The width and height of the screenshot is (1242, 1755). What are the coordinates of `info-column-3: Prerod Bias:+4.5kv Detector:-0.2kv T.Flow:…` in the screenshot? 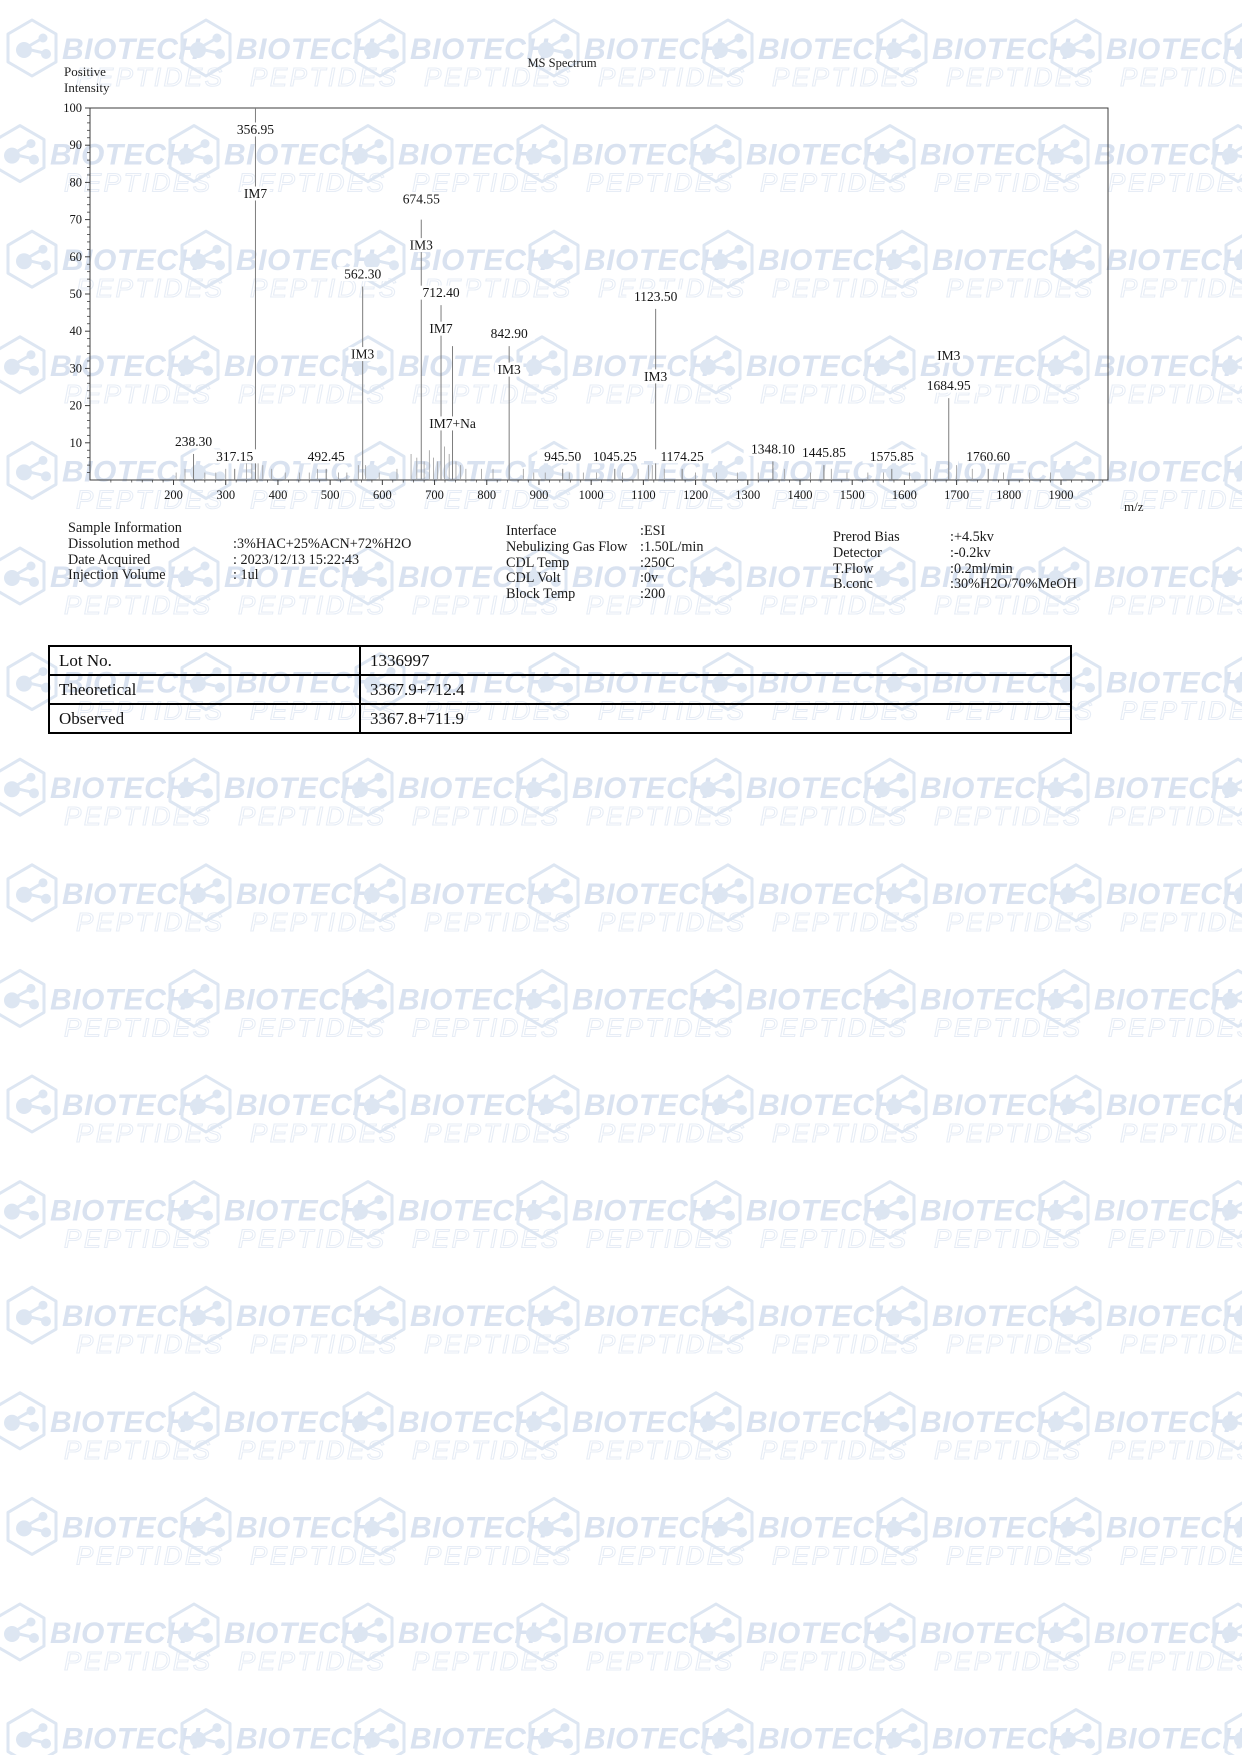 It's located at (955, 561).